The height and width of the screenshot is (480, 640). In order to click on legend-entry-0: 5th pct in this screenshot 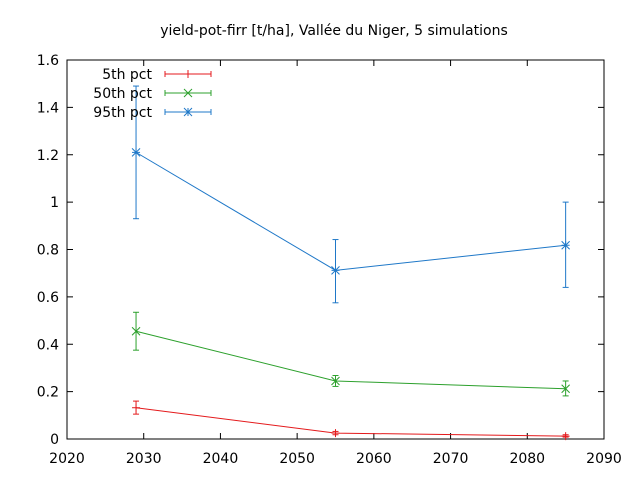, I will do `click(157, 75)`.